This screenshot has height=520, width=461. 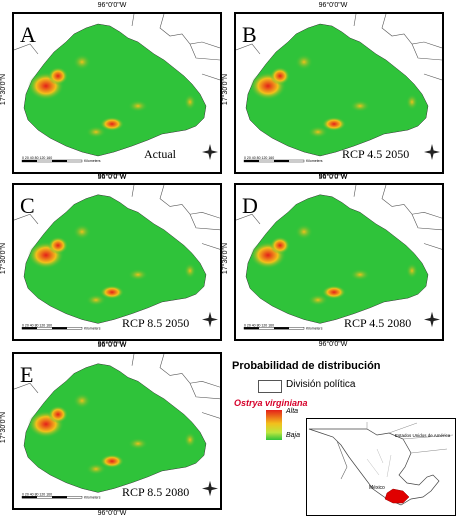 I want to click on map-frame: 0 20 40 80 120 160 Kilometers A Actual, so click(x=117, y=93).